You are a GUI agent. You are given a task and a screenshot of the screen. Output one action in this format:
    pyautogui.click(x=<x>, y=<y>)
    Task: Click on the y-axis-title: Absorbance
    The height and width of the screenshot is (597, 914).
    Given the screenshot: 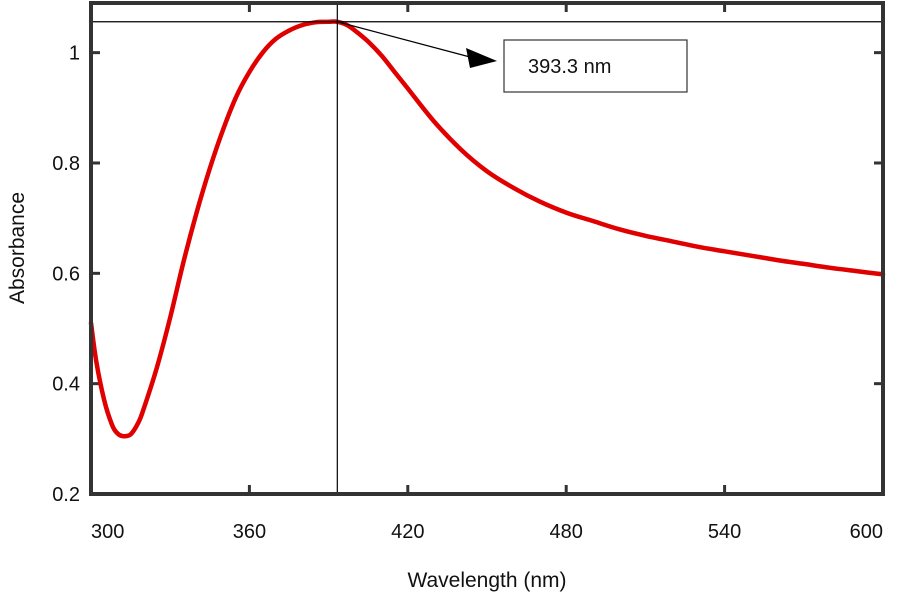 What is the action you would take?
    pyautogui.click(x=17, y=248)
    